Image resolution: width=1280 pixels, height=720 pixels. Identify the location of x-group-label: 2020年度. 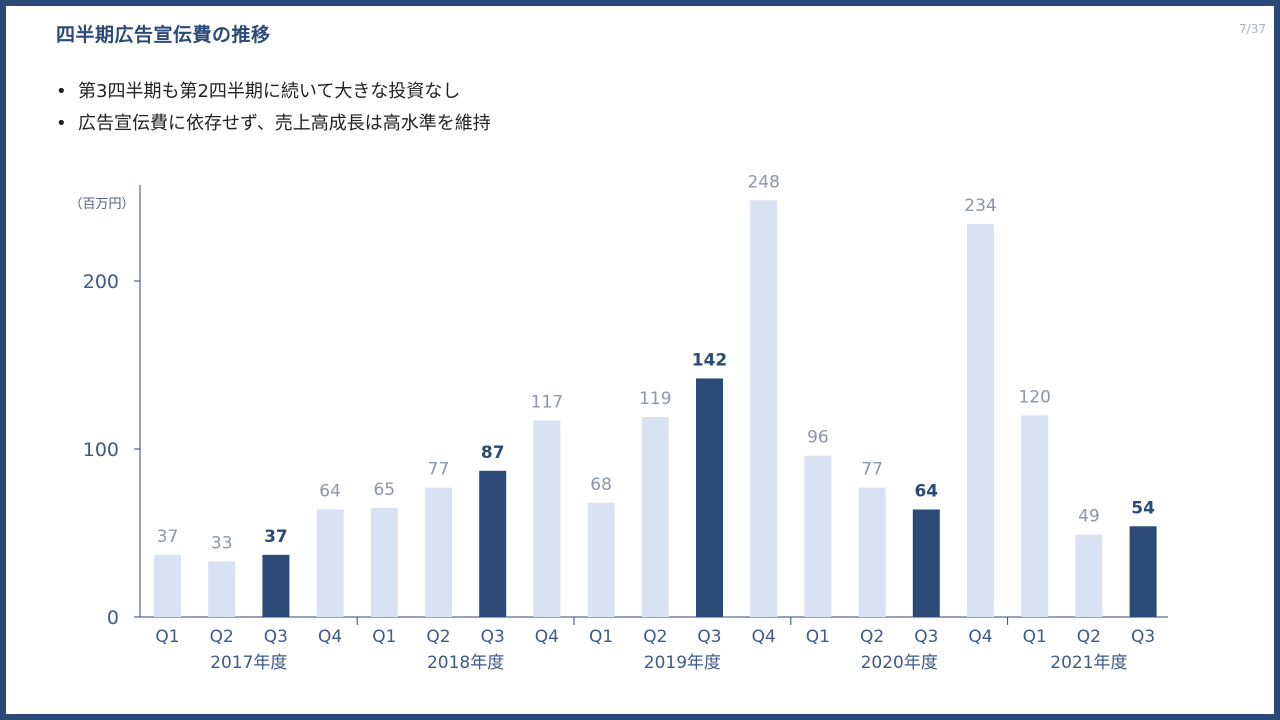
(899, 663).